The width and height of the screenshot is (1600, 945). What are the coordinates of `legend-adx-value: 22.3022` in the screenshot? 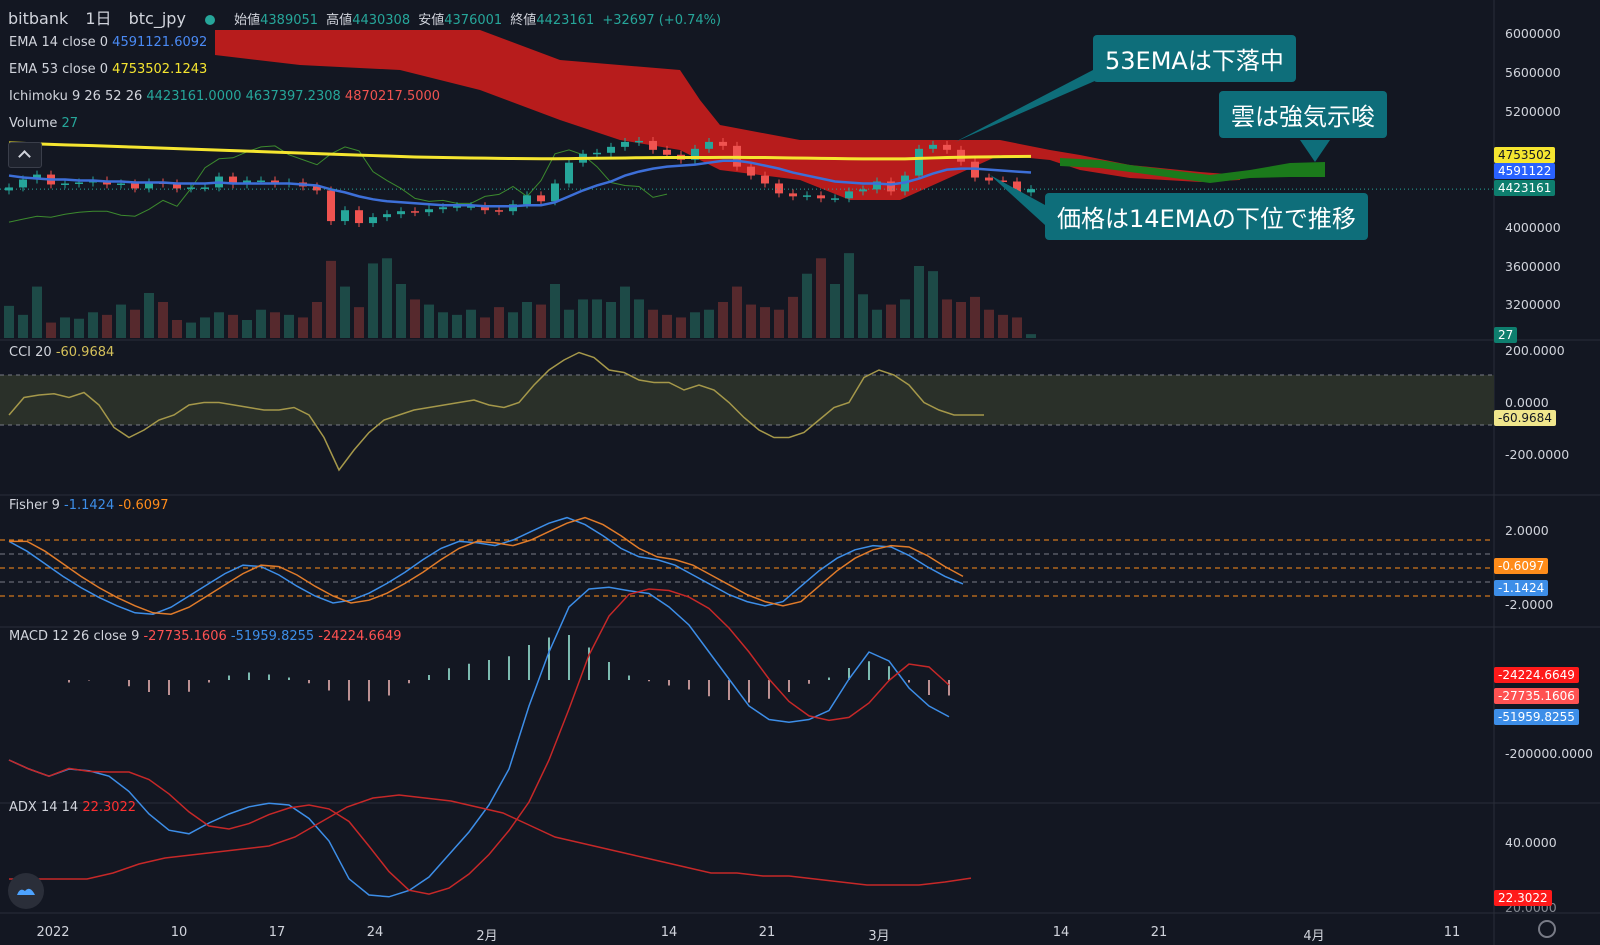 It's located at (109, 807).